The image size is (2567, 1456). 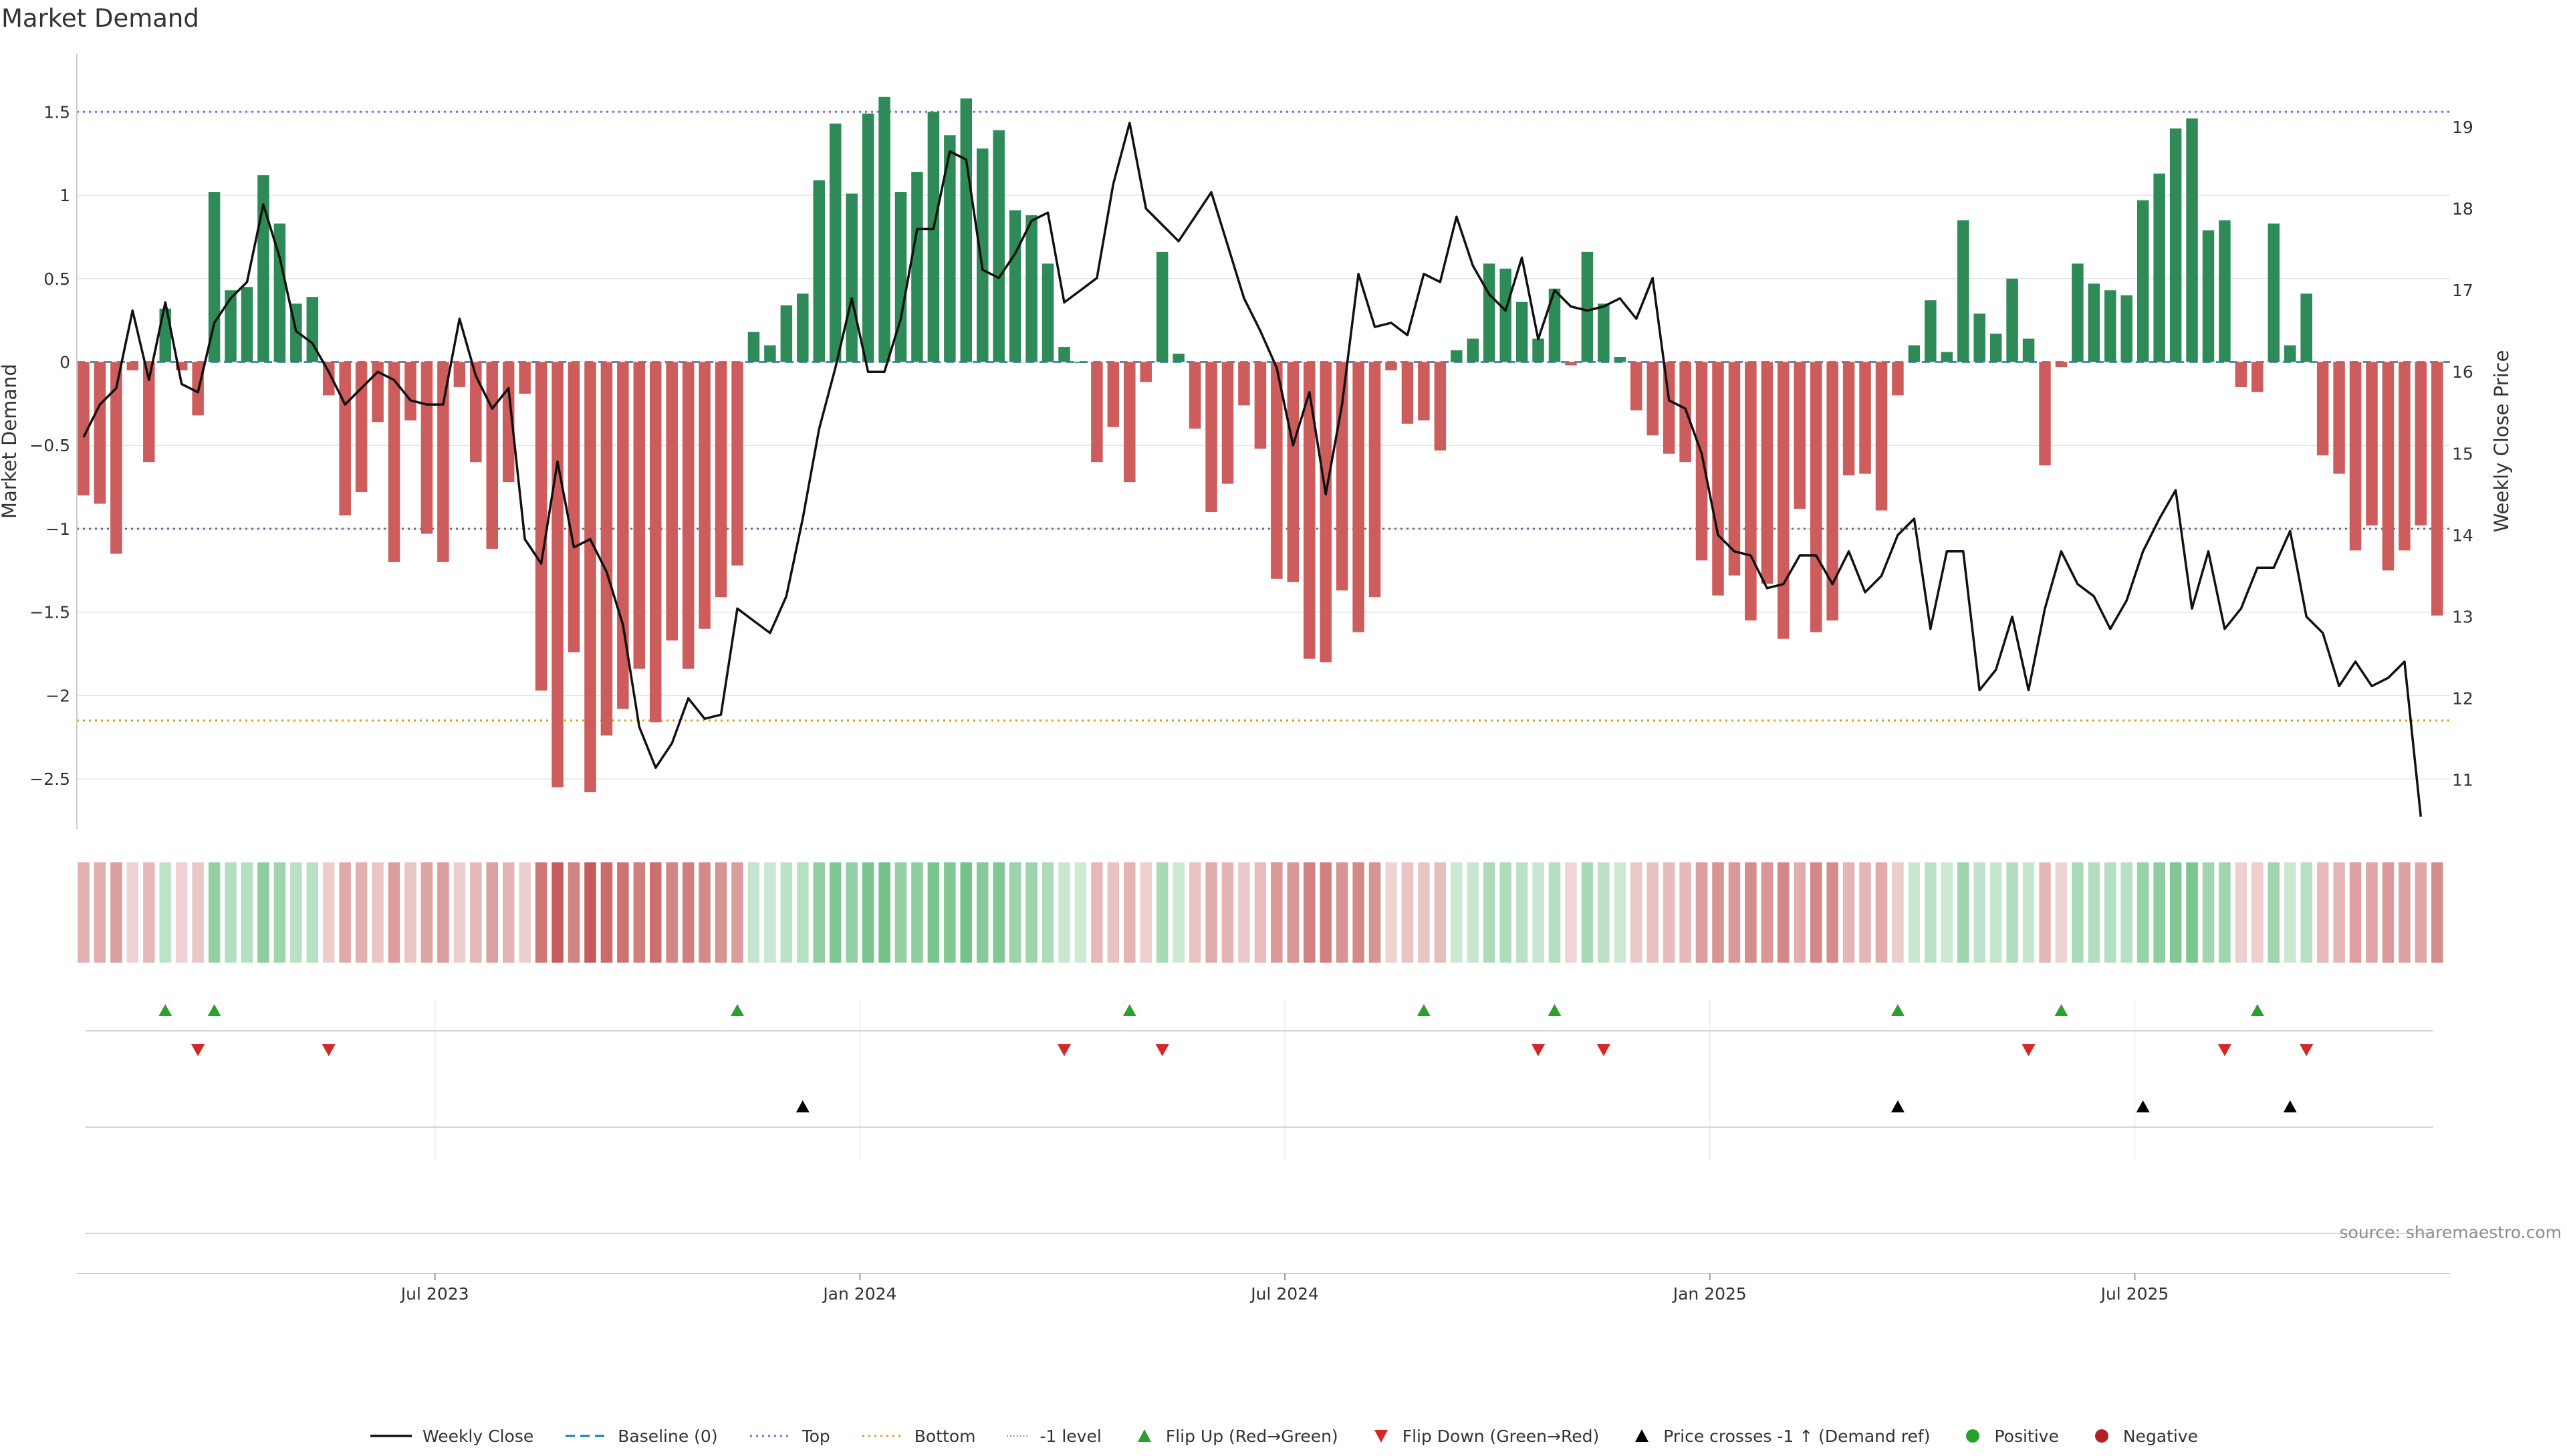 I want to click on legend-item: -1 level, so click(x=1054, y=1436).